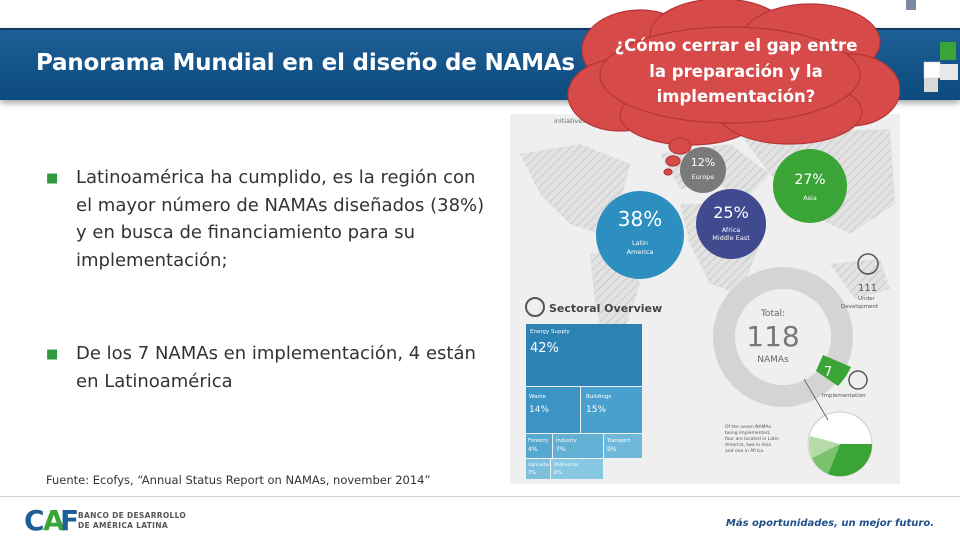 The width and height of the screenshot is (960, 540). Describe the element at coordinates (809, 180) in the screenshot. I see `svg-text: 27%` at that location.